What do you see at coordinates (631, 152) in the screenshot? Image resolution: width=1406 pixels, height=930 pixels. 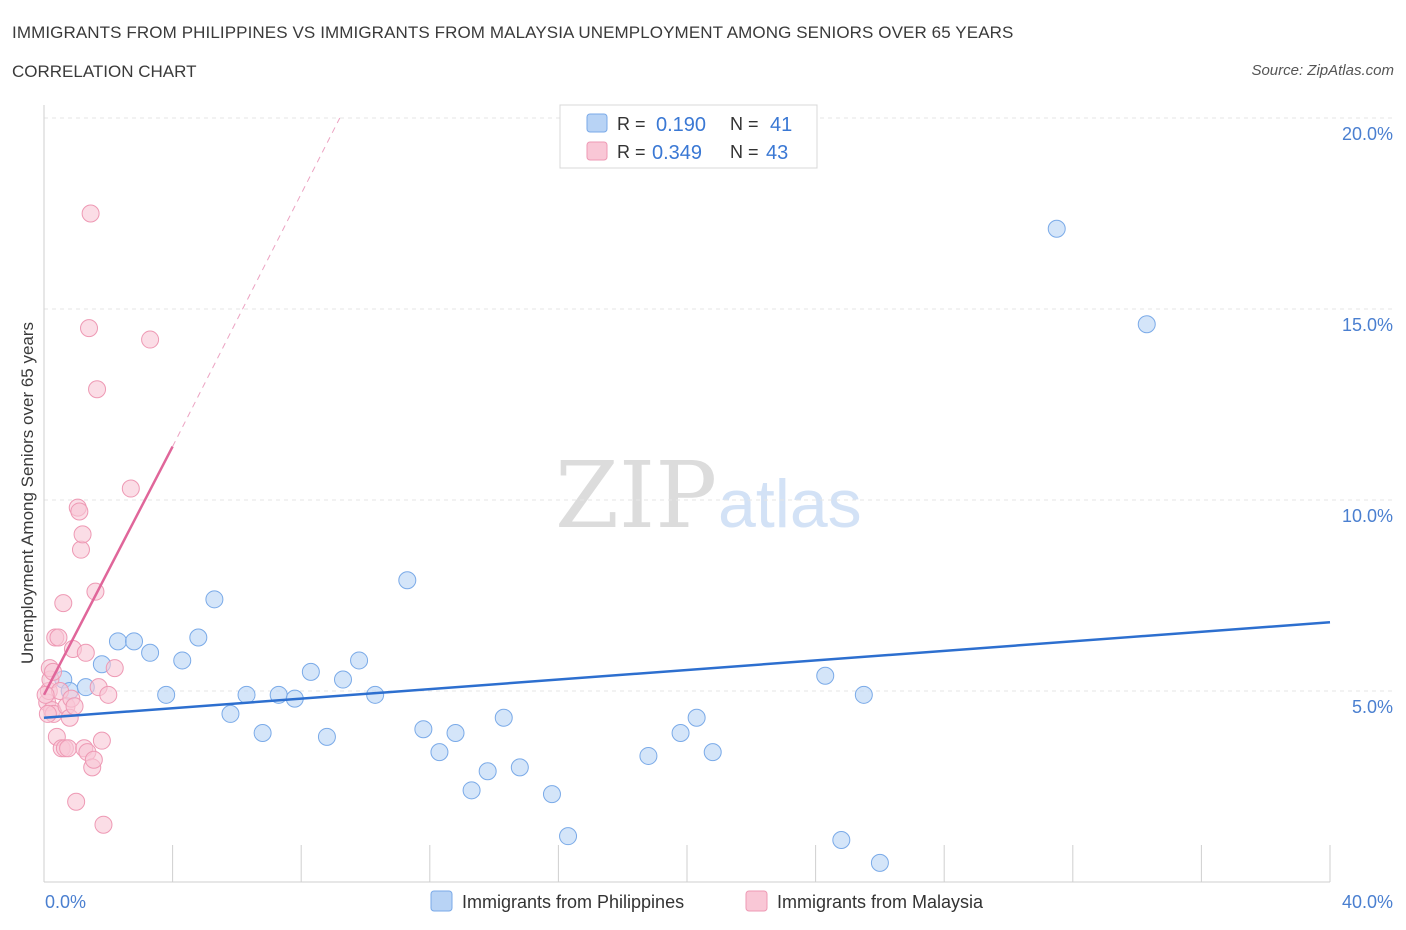 I see `legend-r-label-2: R =` at bounding box center [631, 152].